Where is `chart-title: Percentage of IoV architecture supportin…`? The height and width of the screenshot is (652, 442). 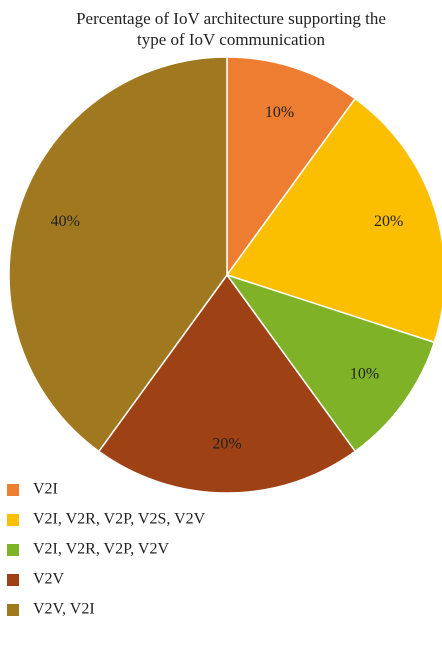 chart-title: Percentage of IoV architecture supportin… is located at coordinates (231, 29).